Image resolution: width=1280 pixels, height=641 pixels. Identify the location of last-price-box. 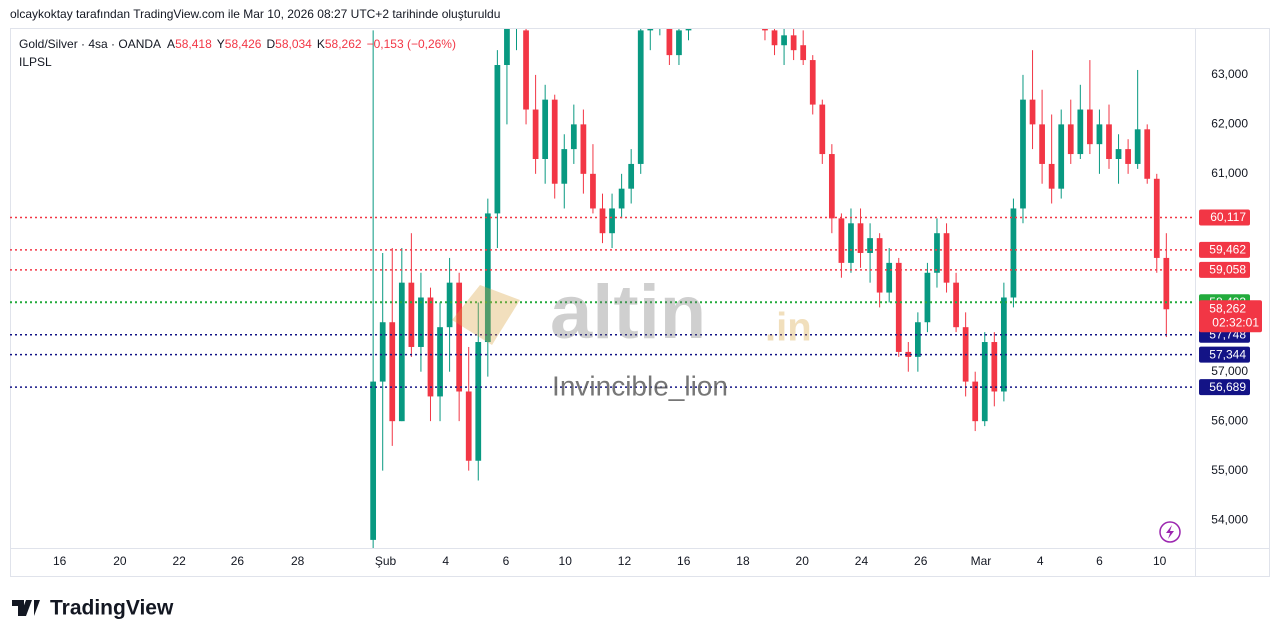
(1230, 316).